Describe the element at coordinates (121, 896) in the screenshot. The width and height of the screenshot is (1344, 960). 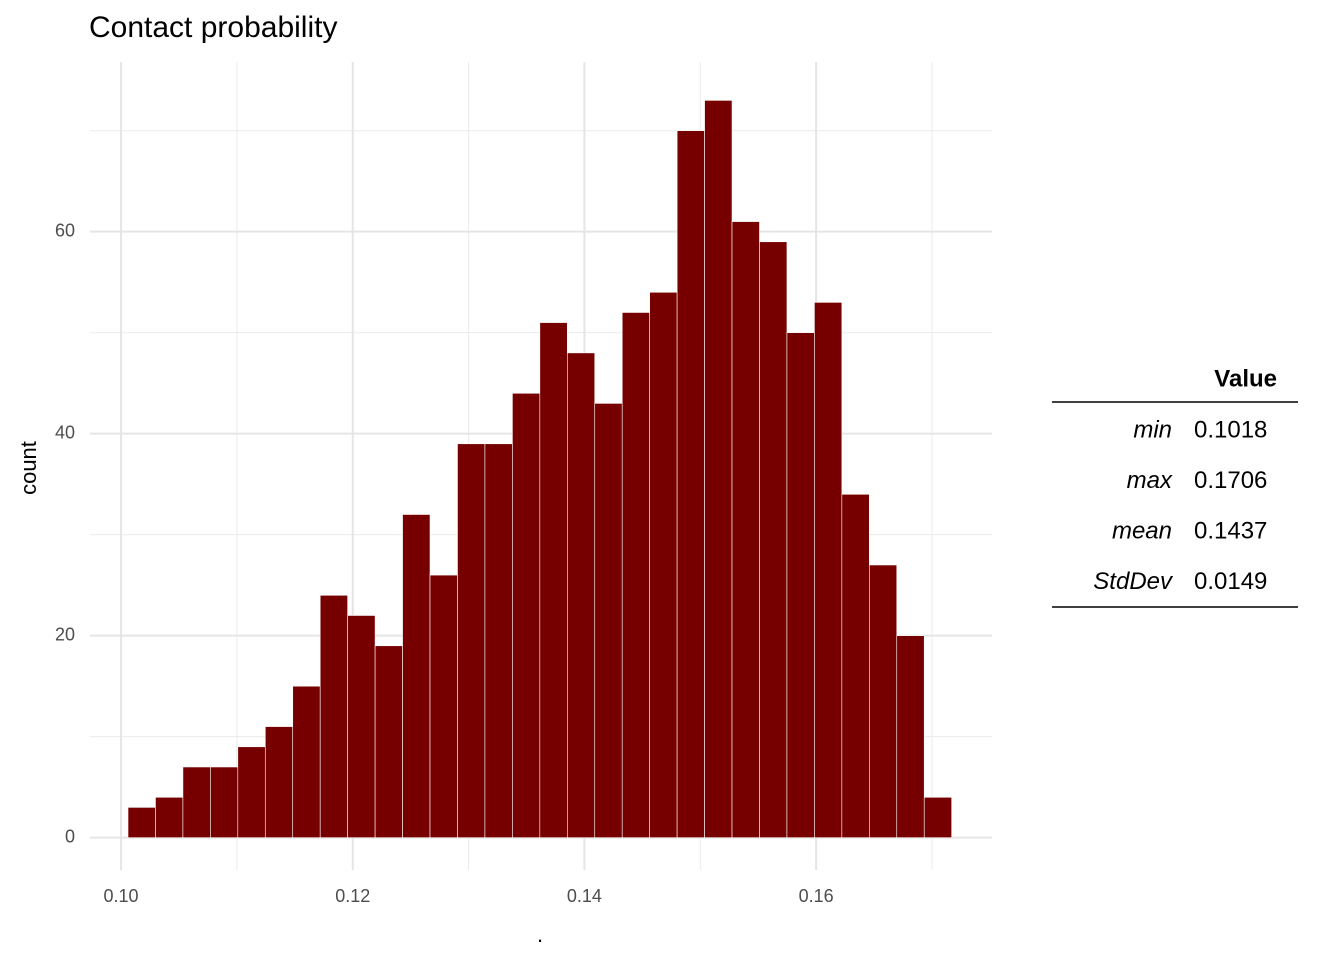
I see `x-tick-label: 0.10` at that location.